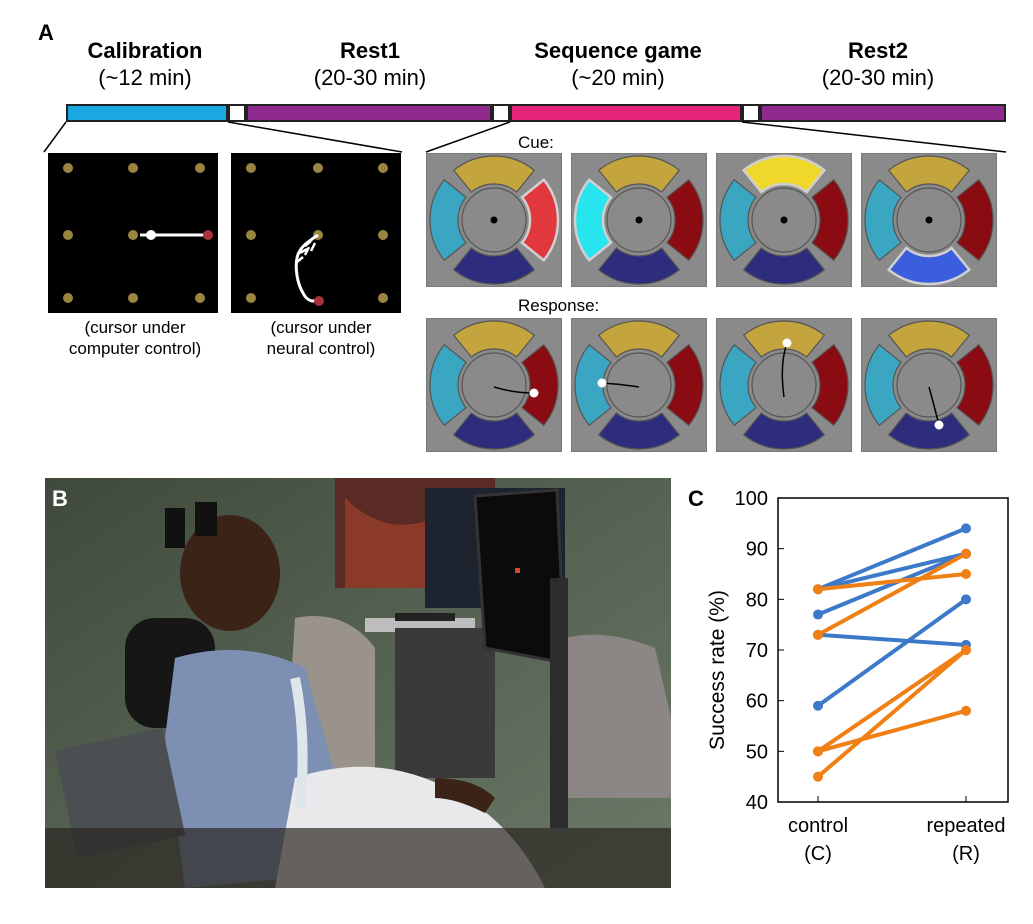  What do you see at coordinates (559, 305) in the screenshot?
I see `response-label: Response:` at bounding box center [559, 305].